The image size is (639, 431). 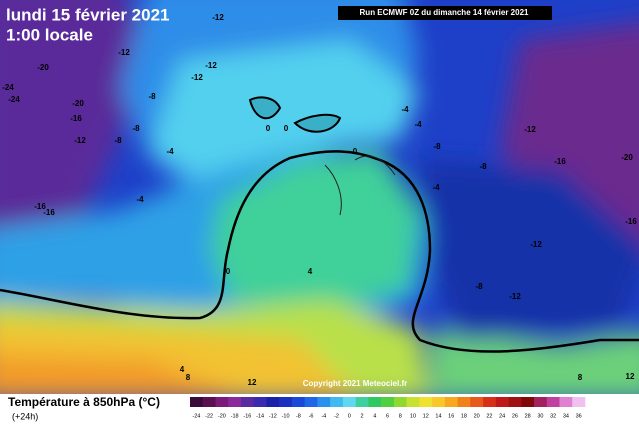 What do you see at coordinates (515, 416) in the screenshot?
I see `colorbar-label: 26` at bounding box center [515, 416].